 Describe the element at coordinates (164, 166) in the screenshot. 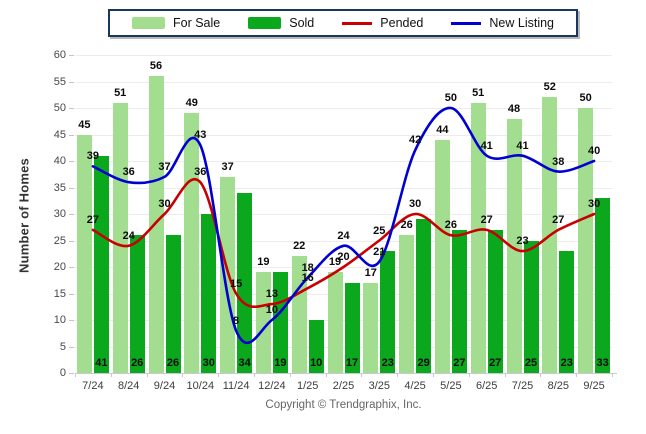

I see `data-label-new-listing: 37` at that location.